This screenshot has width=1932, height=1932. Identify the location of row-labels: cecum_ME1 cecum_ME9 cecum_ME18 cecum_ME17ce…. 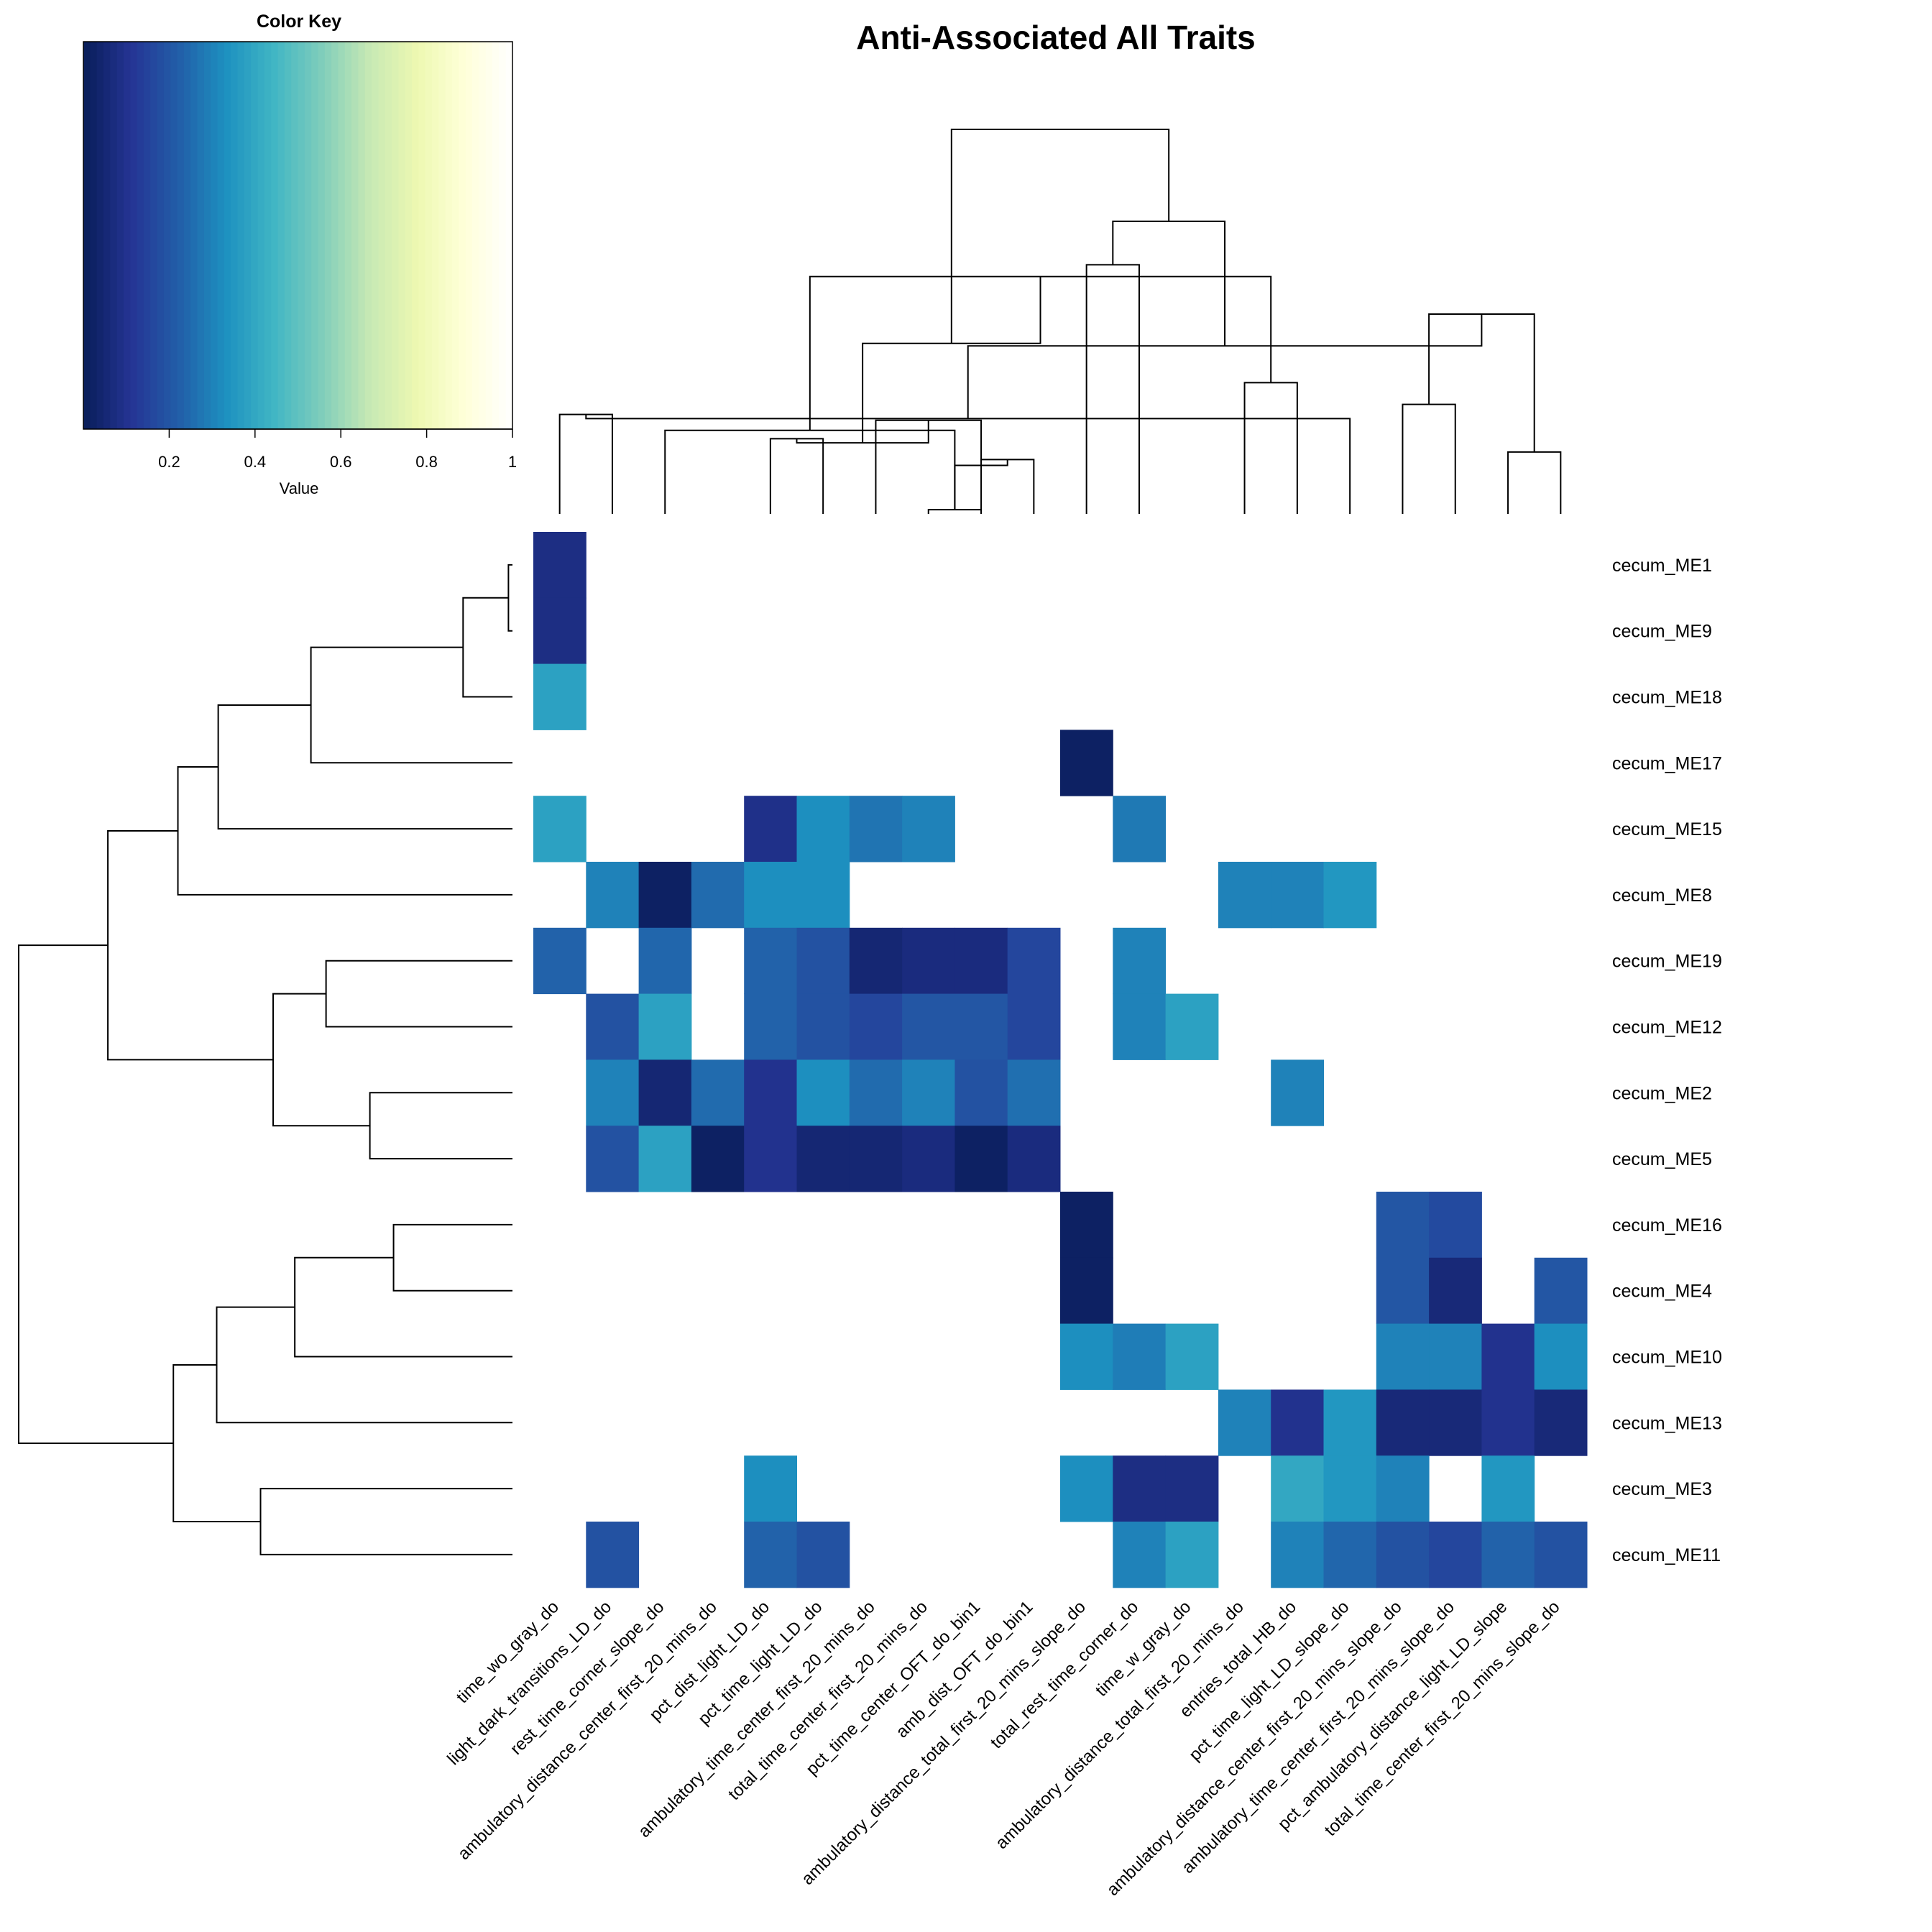
(1667, 1060).